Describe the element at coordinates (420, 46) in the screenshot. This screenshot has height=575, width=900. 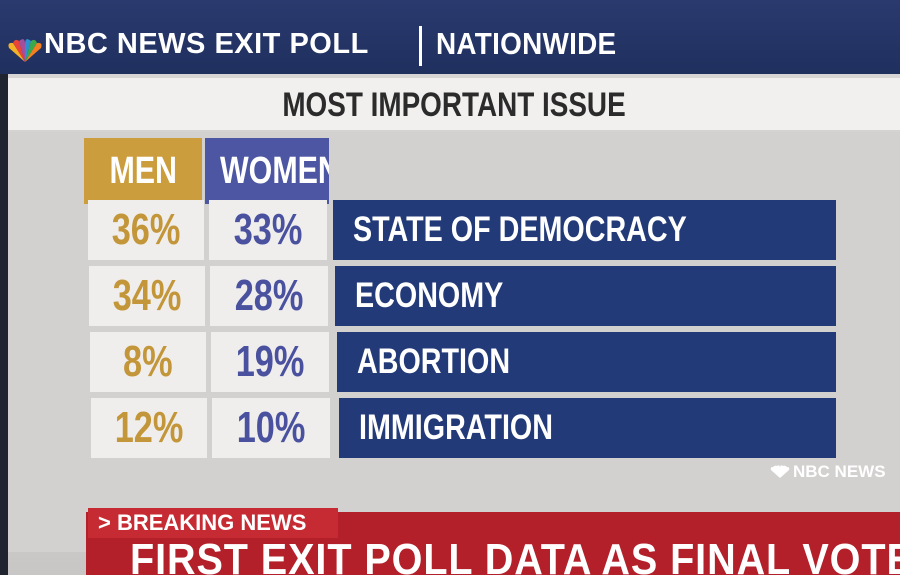
I see `header-divider` at that location.